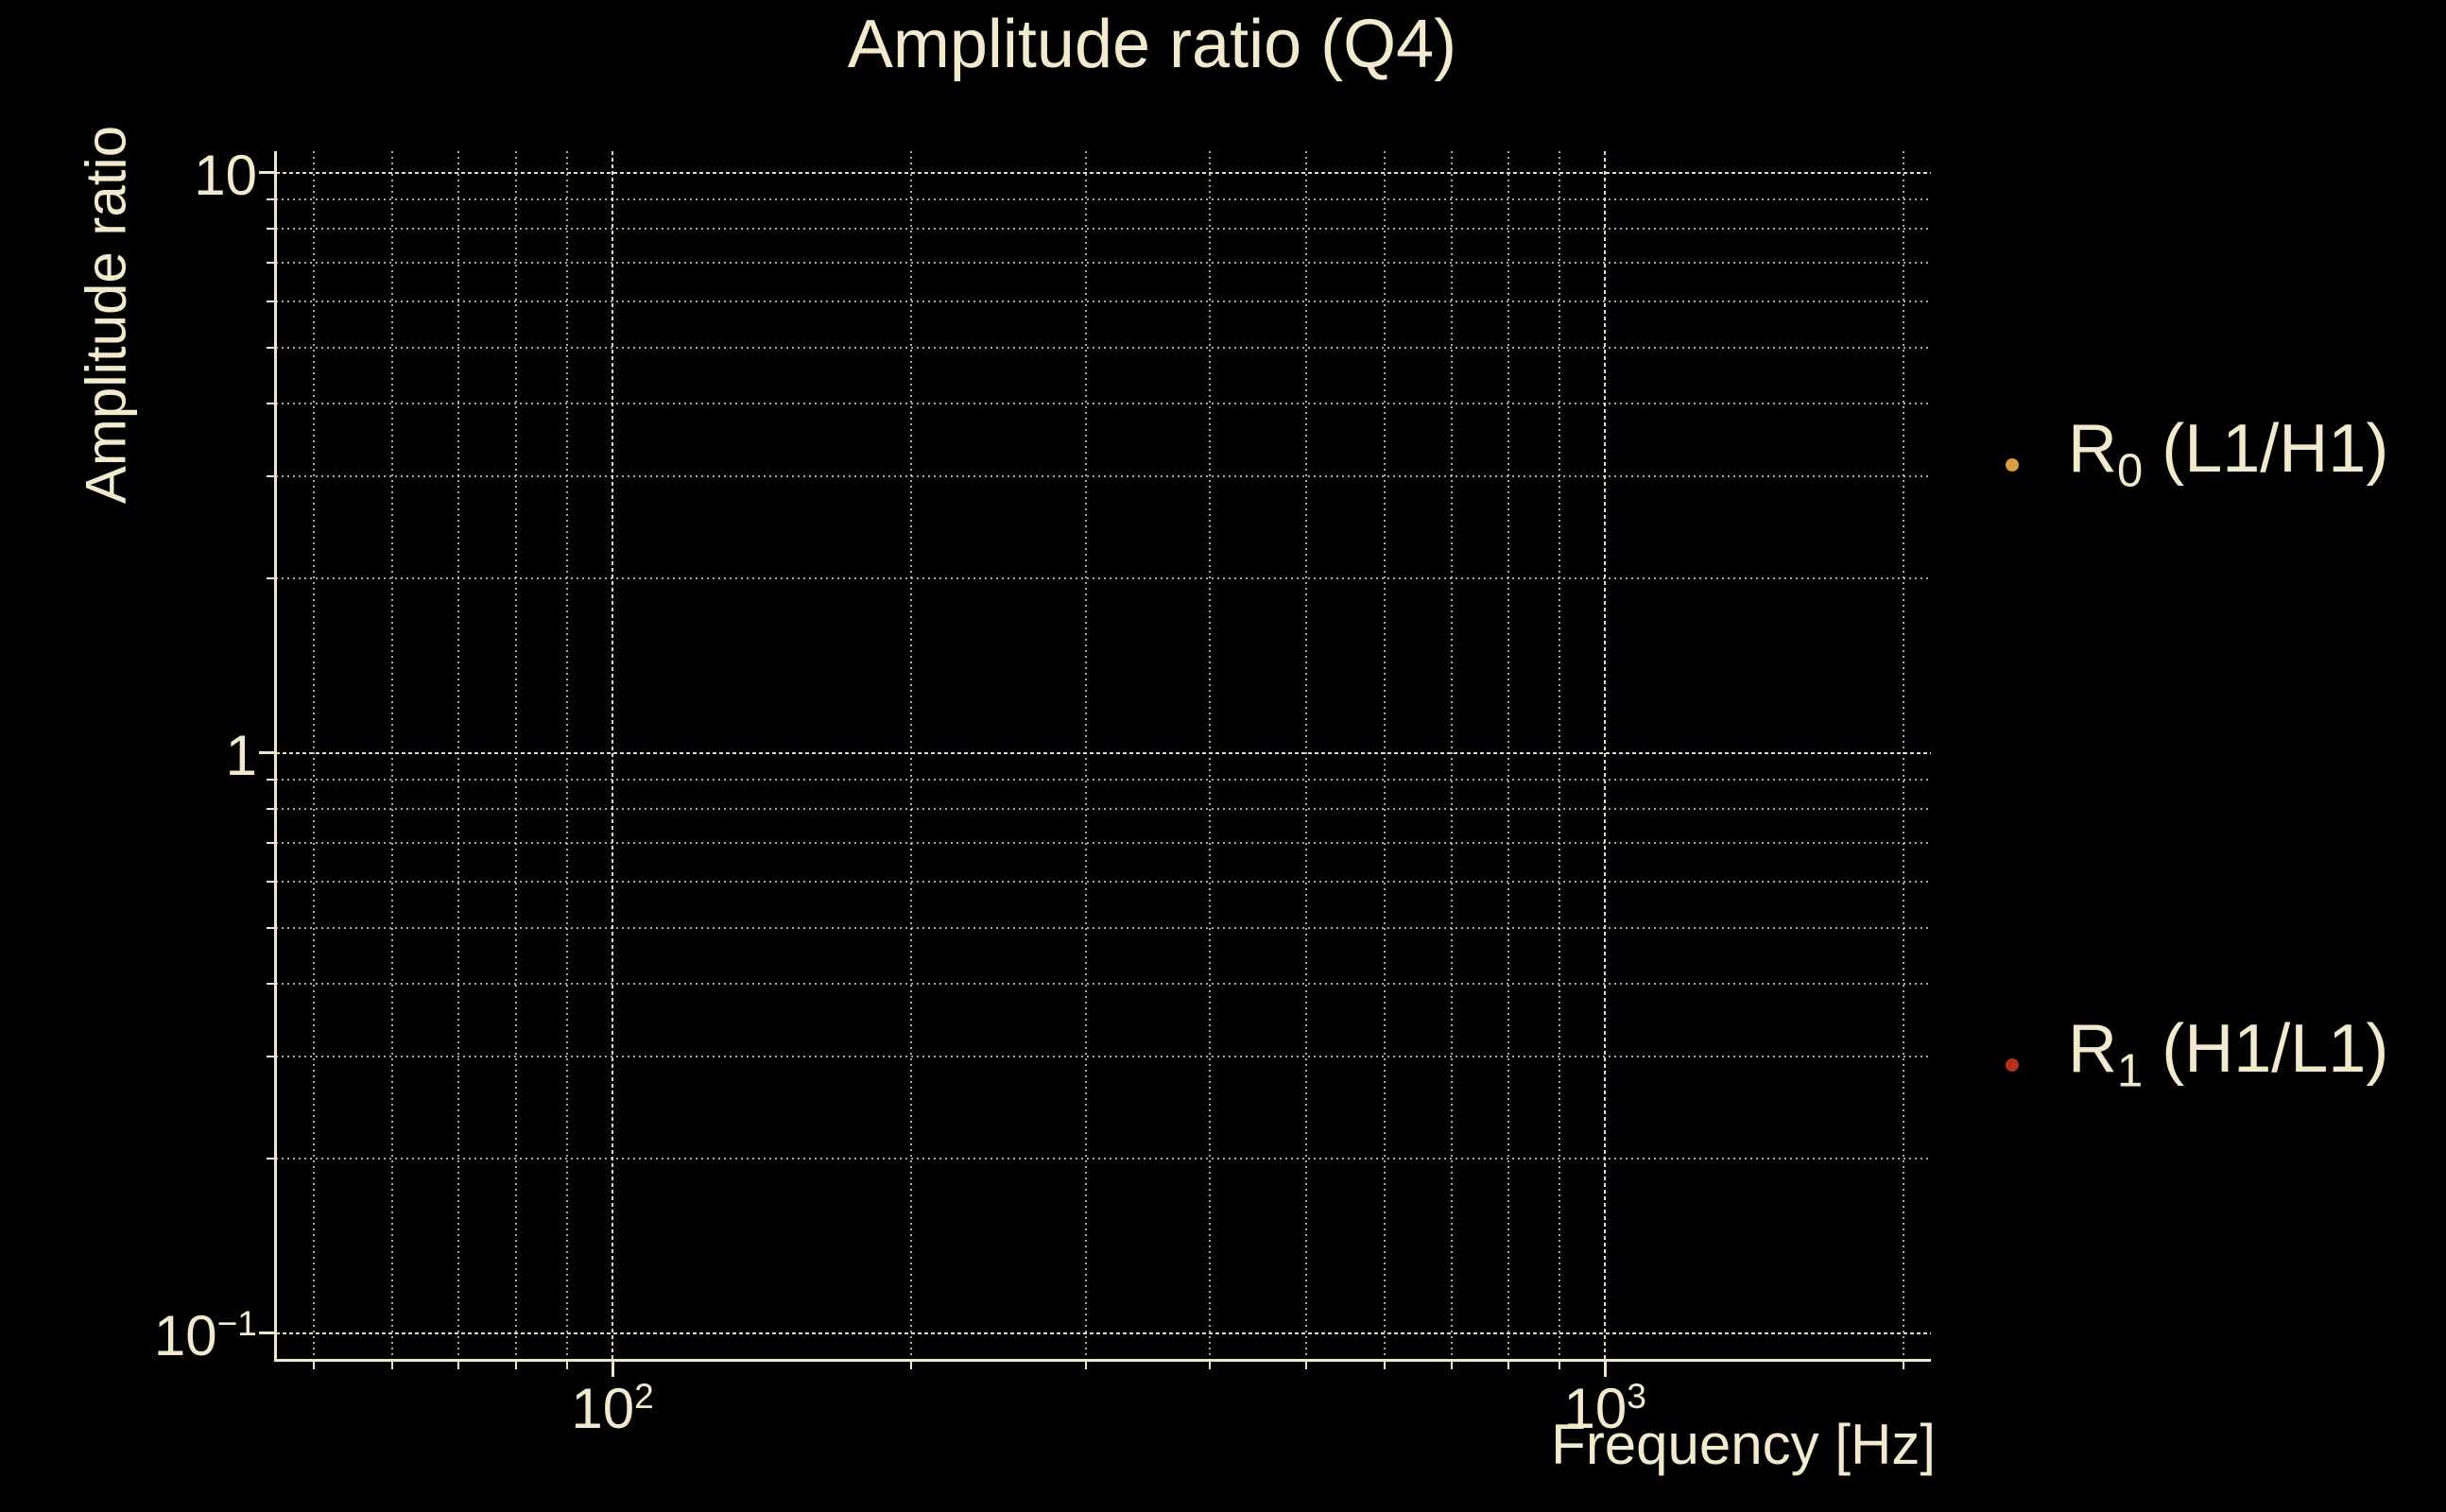 This screenshot has height=1512, width=2446. What do you see at coordinates (2228, 454) in the screenshot?
I see `legend-label: R0 (L1/H1)` at bounding box center [2228, 454].